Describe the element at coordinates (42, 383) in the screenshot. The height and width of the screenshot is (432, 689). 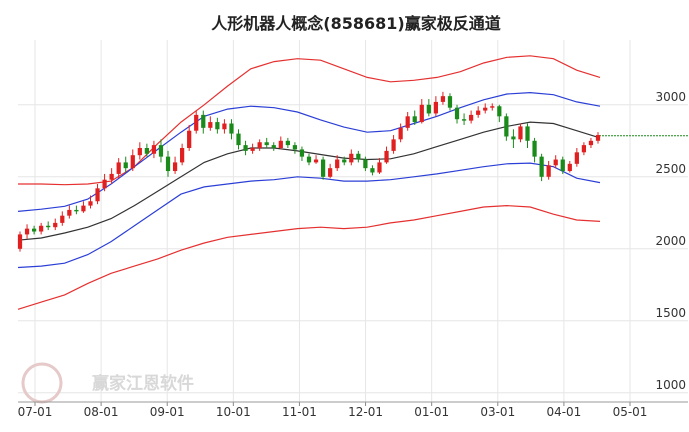
I see `watermark-logo` at that location.